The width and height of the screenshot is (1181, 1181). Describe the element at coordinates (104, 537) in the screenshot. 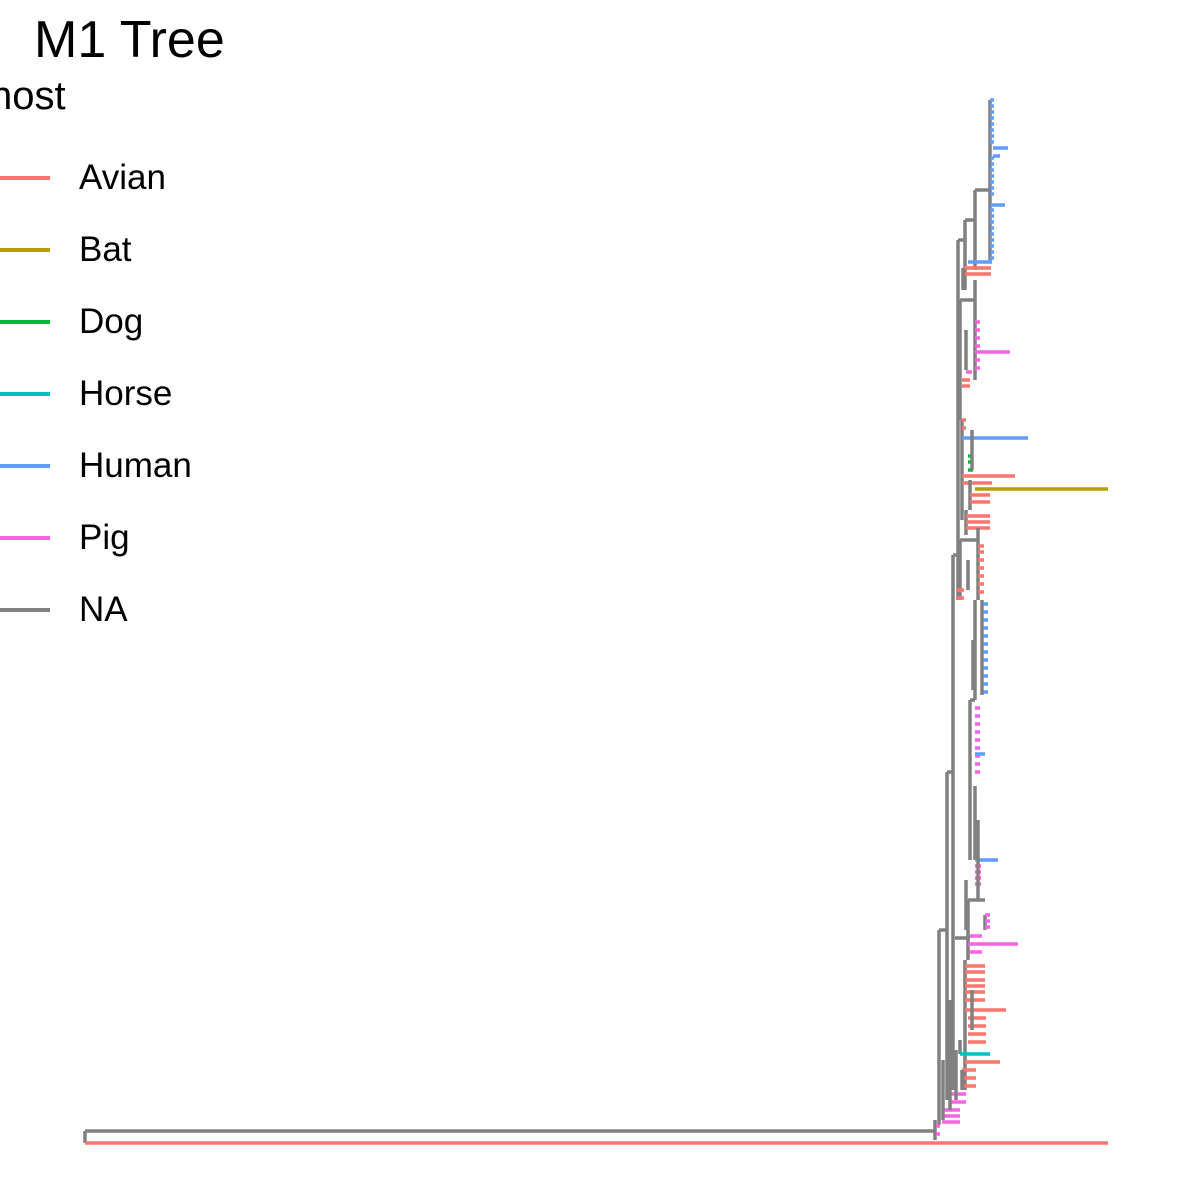

I see `legend-label-pig: Pig` at that location.